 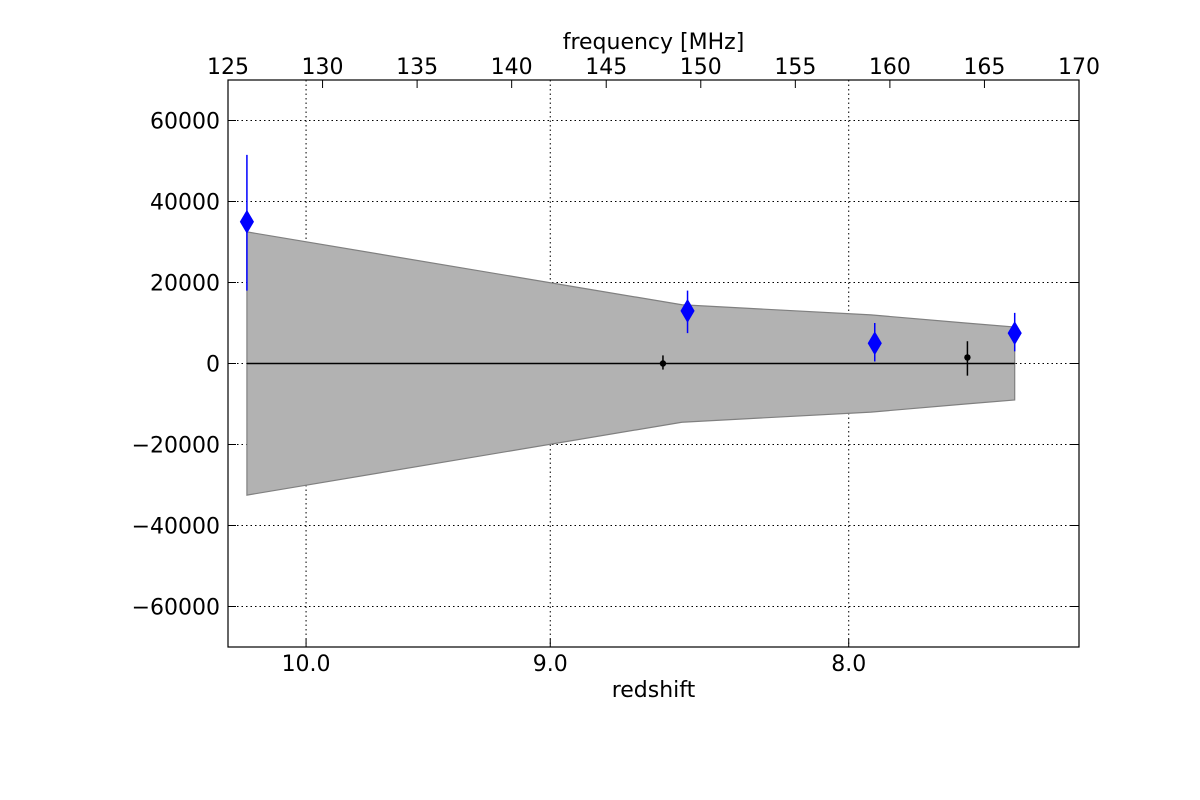 What do you see at coordinates (185, 203) in the screenshot?
I see `y-tick-label: 40000` at bounding box center [185, 203].